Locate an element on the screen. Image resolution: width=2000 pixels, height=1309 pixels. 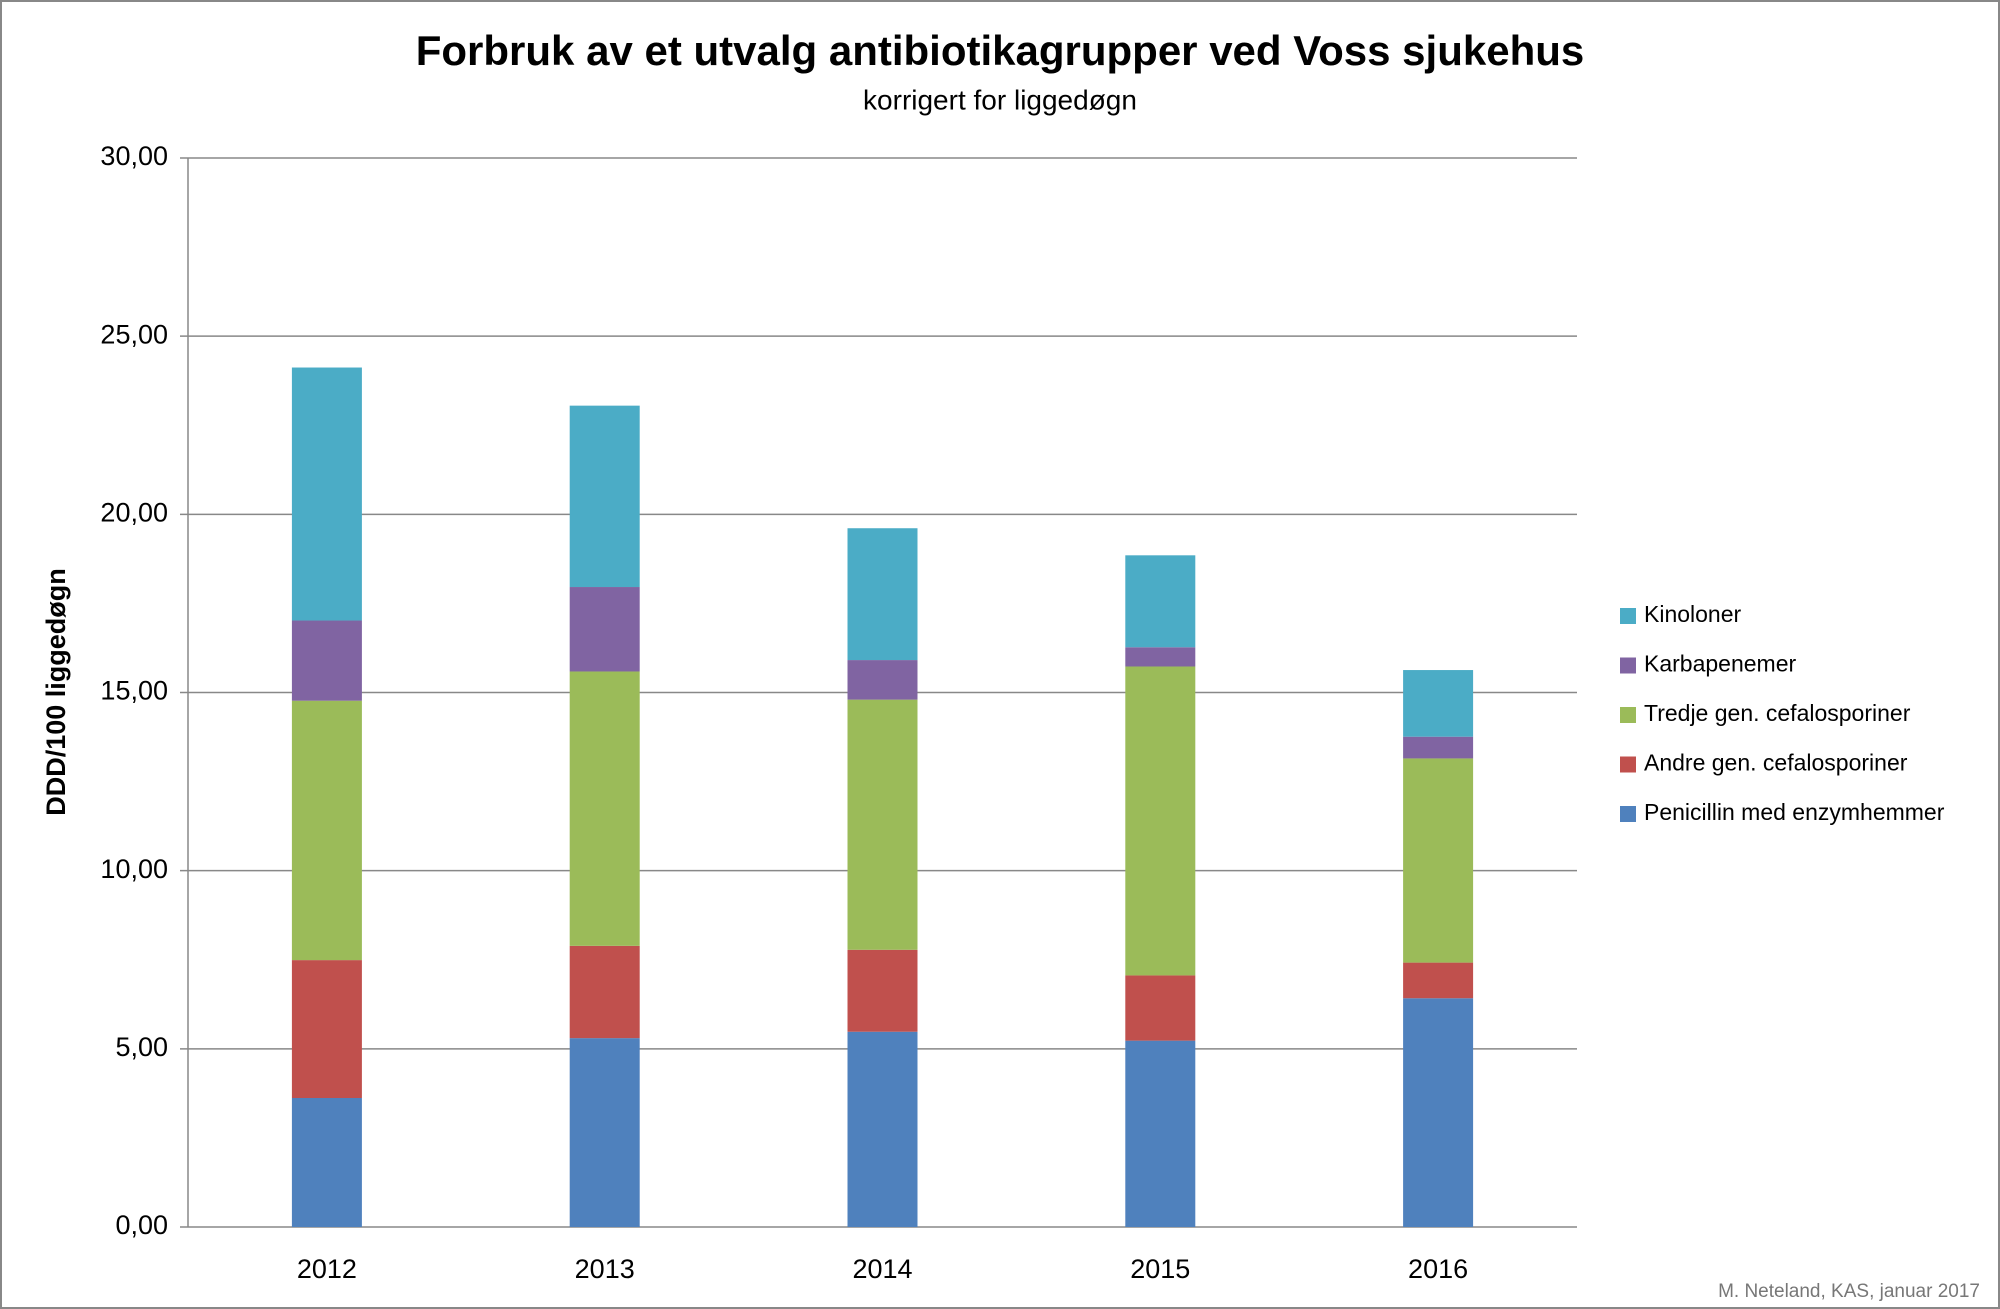
y-tick-label: 20,00 is located at coordinates (134, 512).